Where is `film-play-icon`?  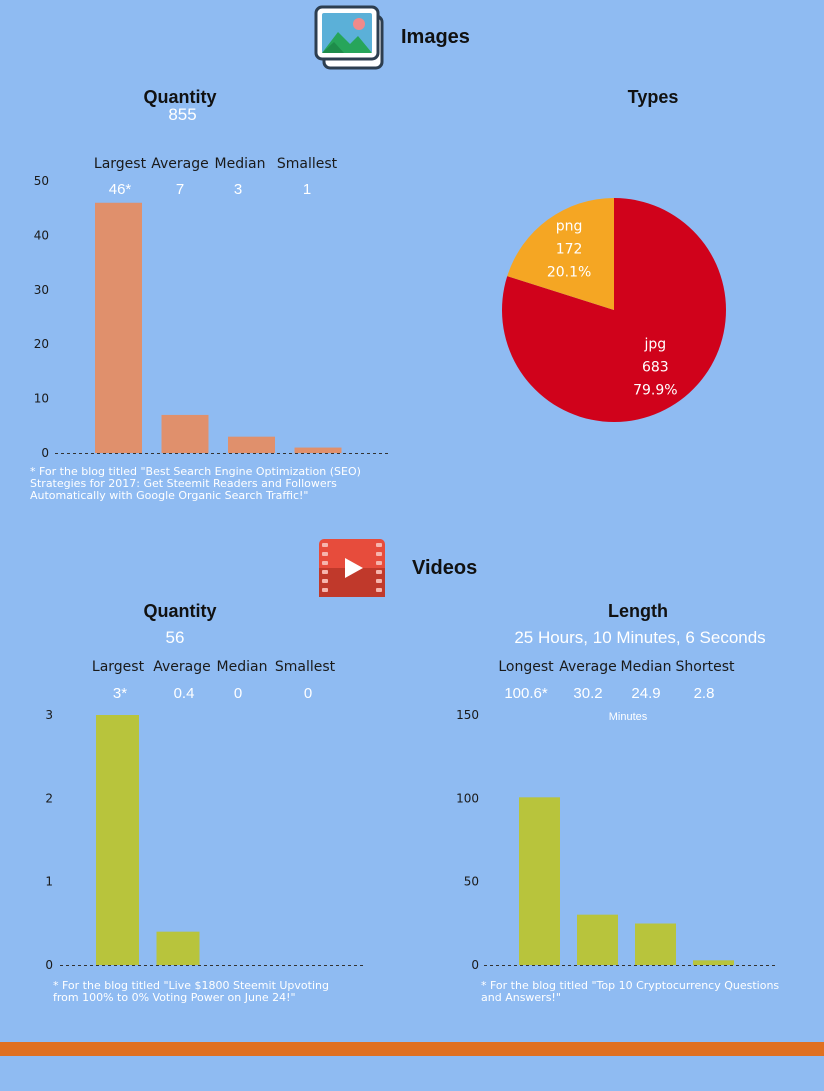 film-play-icon is located at coordinates (352, 568).